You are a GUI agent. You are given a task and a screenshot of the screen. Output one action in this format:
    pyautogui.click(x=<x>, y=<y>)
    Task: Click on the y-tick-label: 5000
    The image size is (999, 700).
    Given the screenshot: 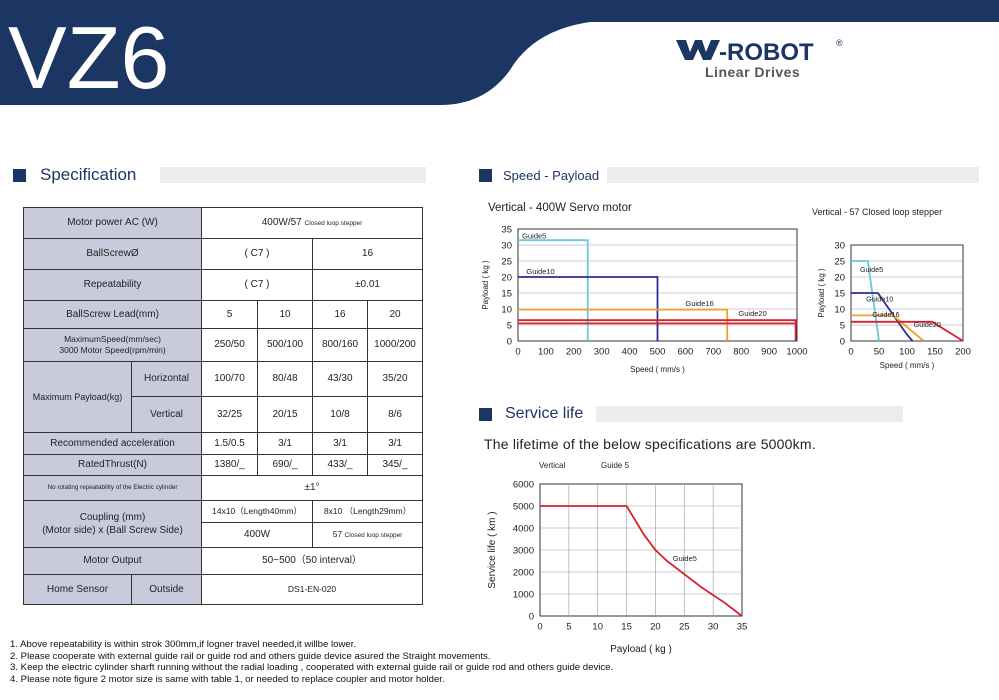 What is the action you would take?
    pyautogui.click(x=523, y=507)
    